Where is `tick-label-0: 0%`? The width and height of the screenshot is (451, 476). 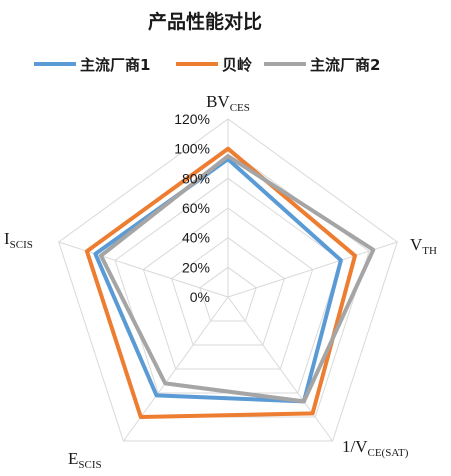
tick-label-0: 0% is located at coordinates (200, 297).